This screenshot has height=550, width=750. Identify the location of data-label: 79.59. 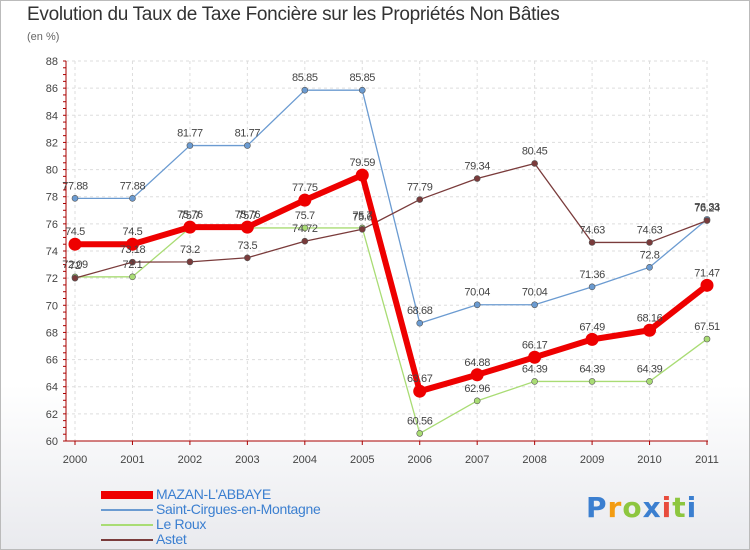
(363, 163).